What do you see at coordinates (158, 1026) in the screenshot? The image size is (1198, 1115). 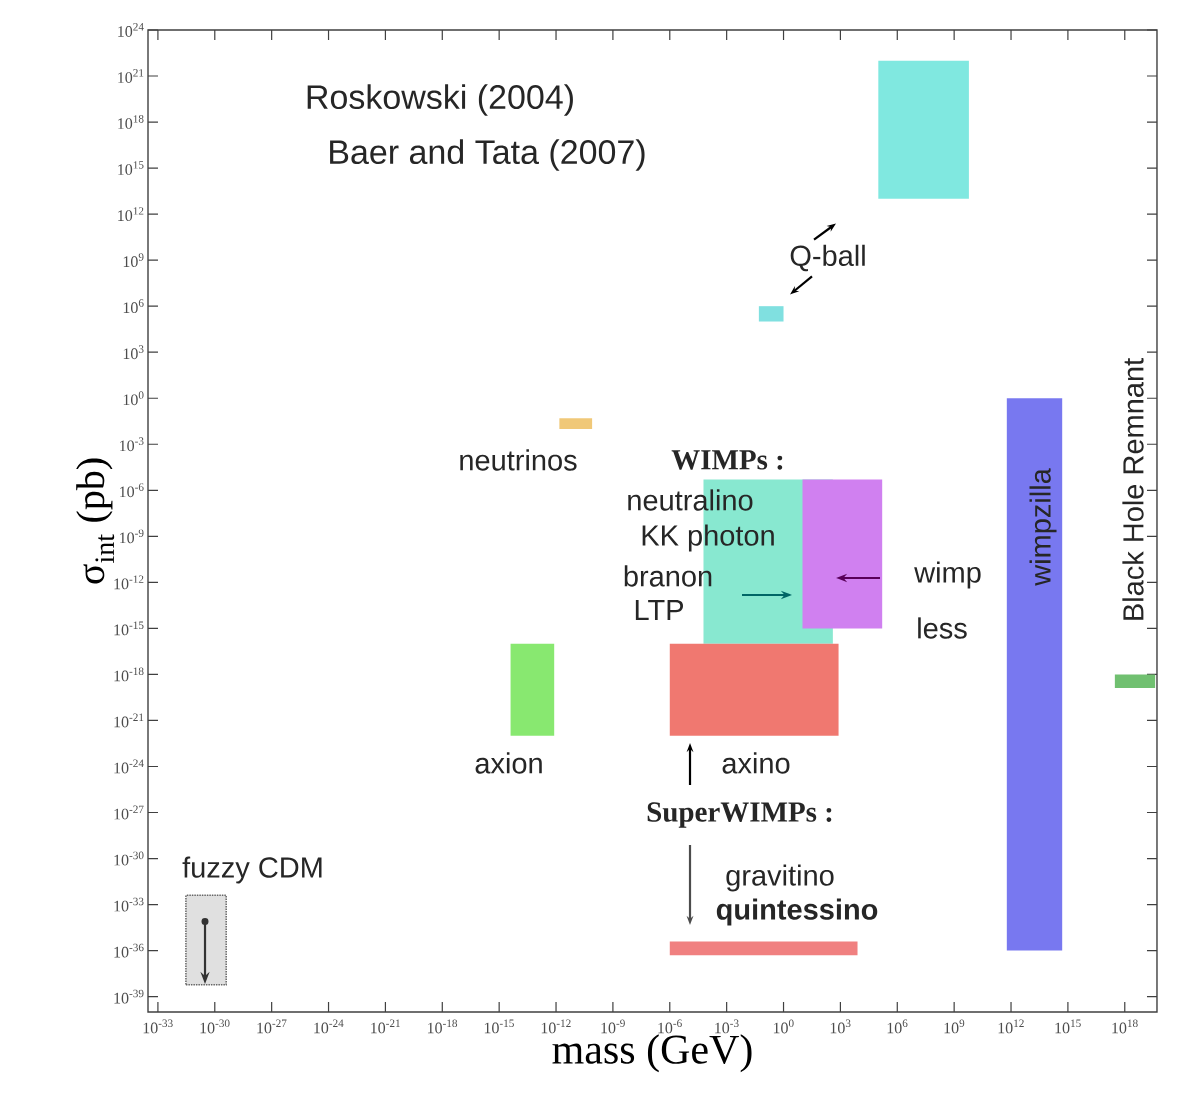 I see `x-tick-label: 10$^{-33}$` at bounding box center [158, 1026].